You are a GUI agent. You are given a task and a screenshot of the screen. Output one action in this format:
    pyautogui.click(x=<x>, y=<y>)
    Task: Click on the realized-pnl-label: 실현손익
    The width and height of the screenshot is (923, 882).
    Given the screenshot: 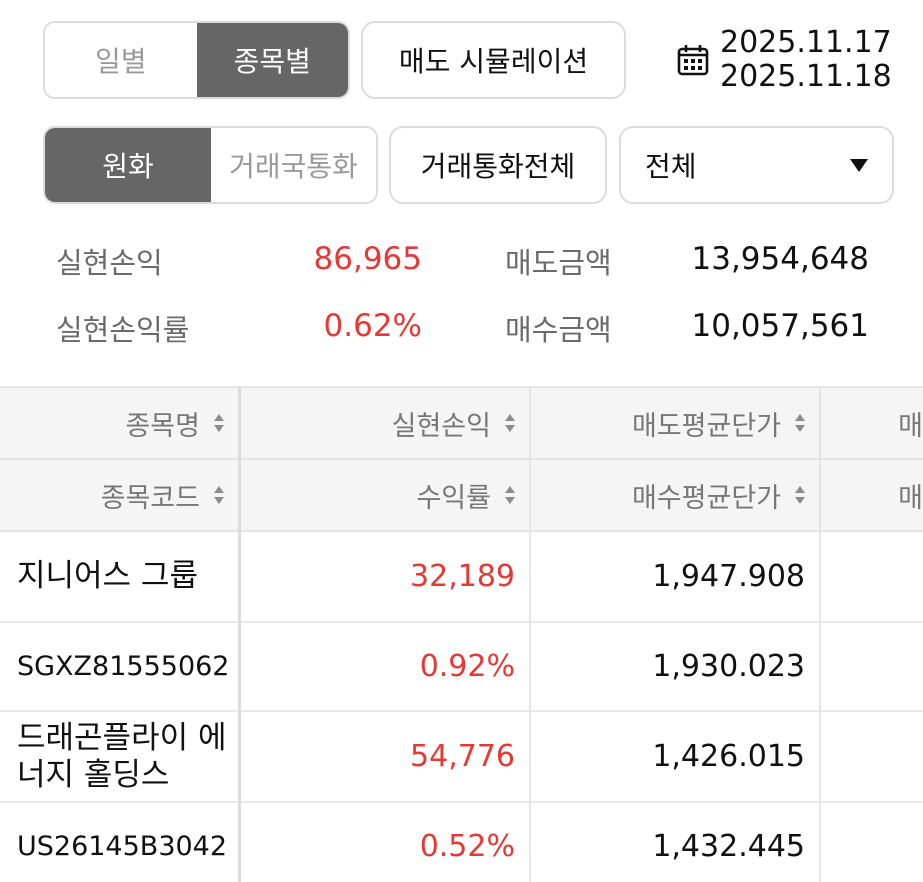 What is the action you would take?
    pyautogui.click(x=109, y=263)
    